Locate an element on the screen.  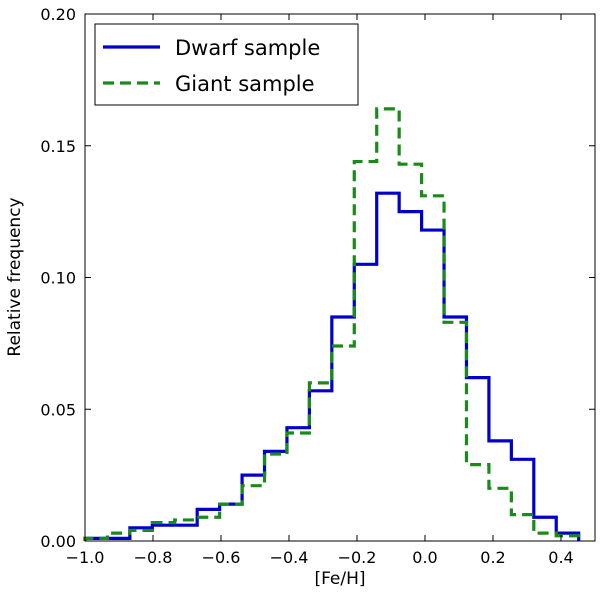
legend-label-dwarf: Dwarf sample is located at coordinates (247, 48).